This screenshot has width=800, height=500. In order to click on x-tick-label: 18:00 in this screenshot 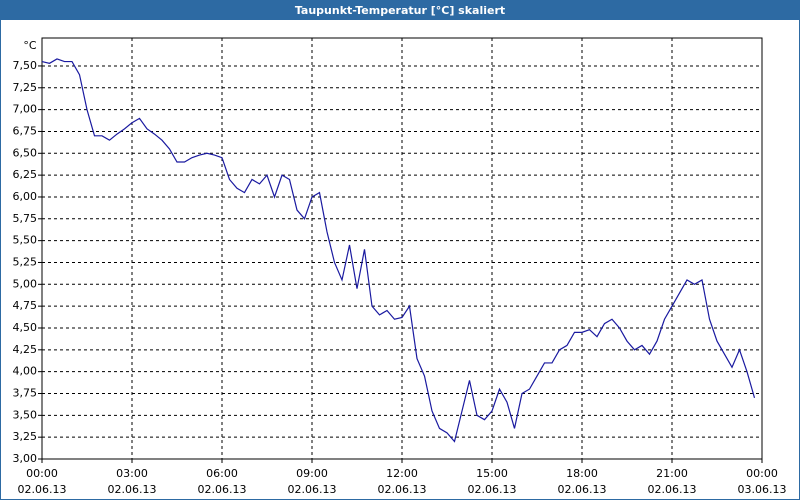, I will do `click(582, 473)`.